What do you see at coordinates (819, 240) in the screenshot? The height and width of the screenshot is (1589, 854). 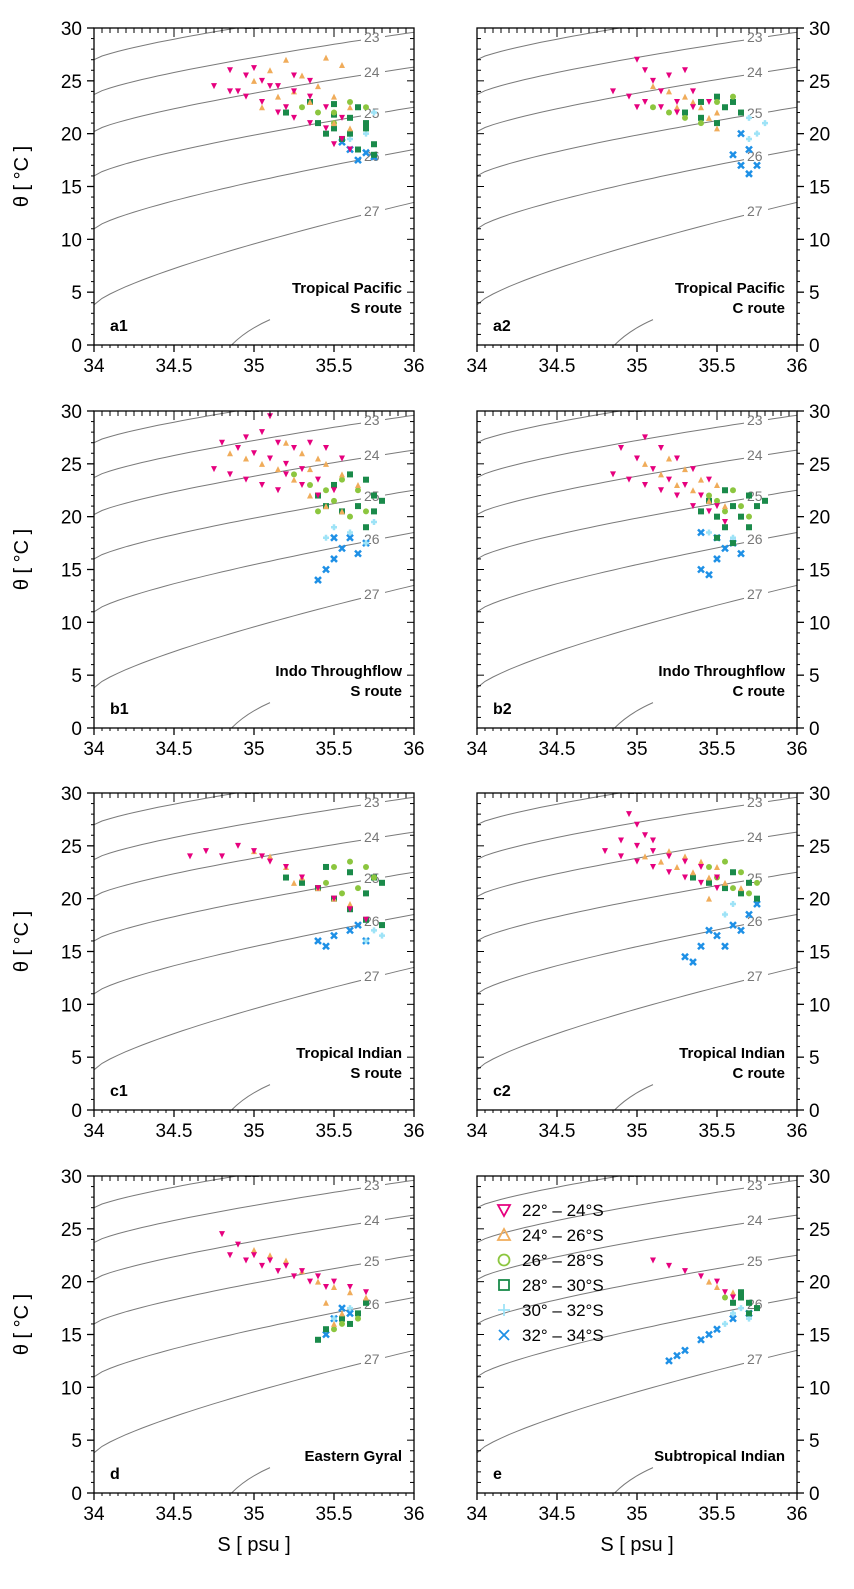 I see `y-tick-label: 10` at bounding box center [819, 240].